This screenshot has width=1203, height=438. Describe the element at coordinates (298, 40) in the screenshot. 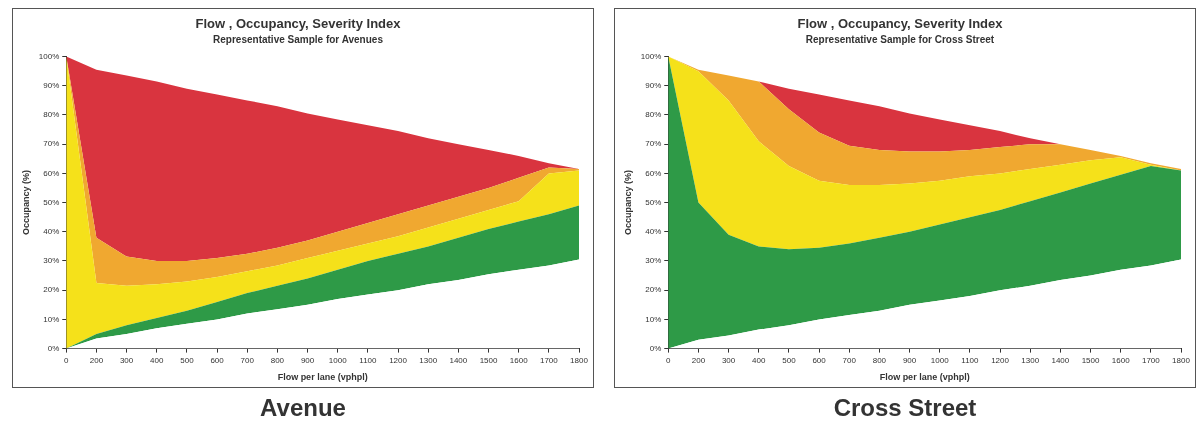

I see `chart-subtitle: Representative Sample for Avenues` at that location.